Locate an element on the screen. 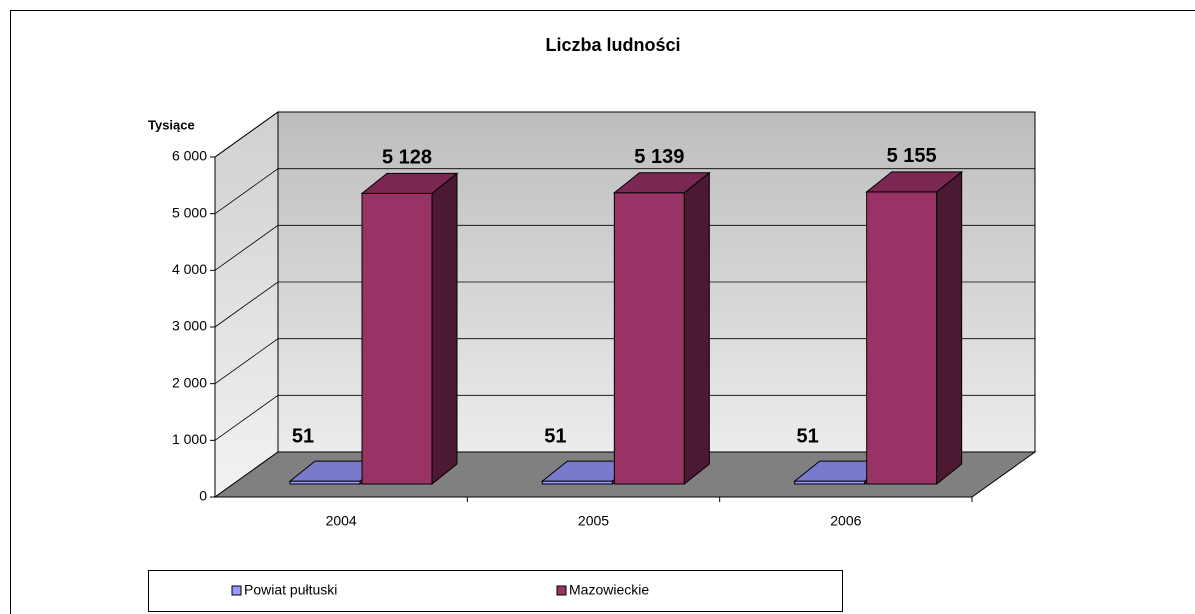 The image size is (1195, 614). y-tick-label: 3 000 is located at coordinates (189, 326).